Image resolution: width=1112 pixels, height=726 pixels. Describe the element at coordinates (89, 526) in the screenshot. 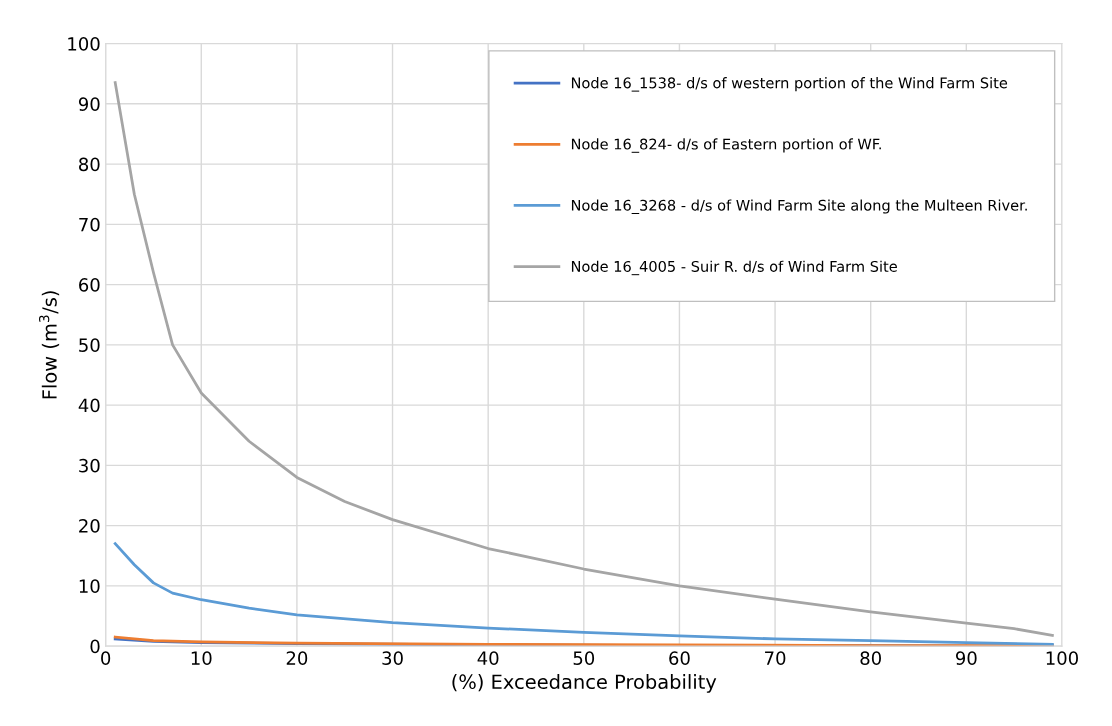

I see `y-tick-label: 20` at that location.